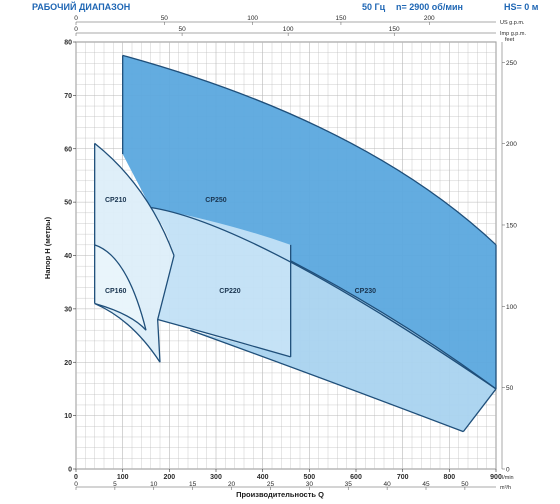 Image resolution: width=560 pixels, height=504 pixels. Describe the element at coordinates (356, 477) in the screenshot. I see `x-tick-label: 600` at that location.